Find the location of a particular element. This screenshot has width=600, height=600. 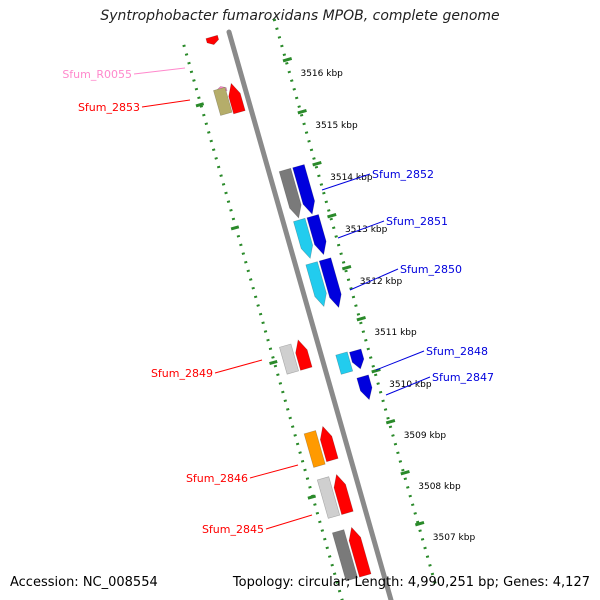

accession-text: Accession: NC_008554 is located at coordinates (84, 582).